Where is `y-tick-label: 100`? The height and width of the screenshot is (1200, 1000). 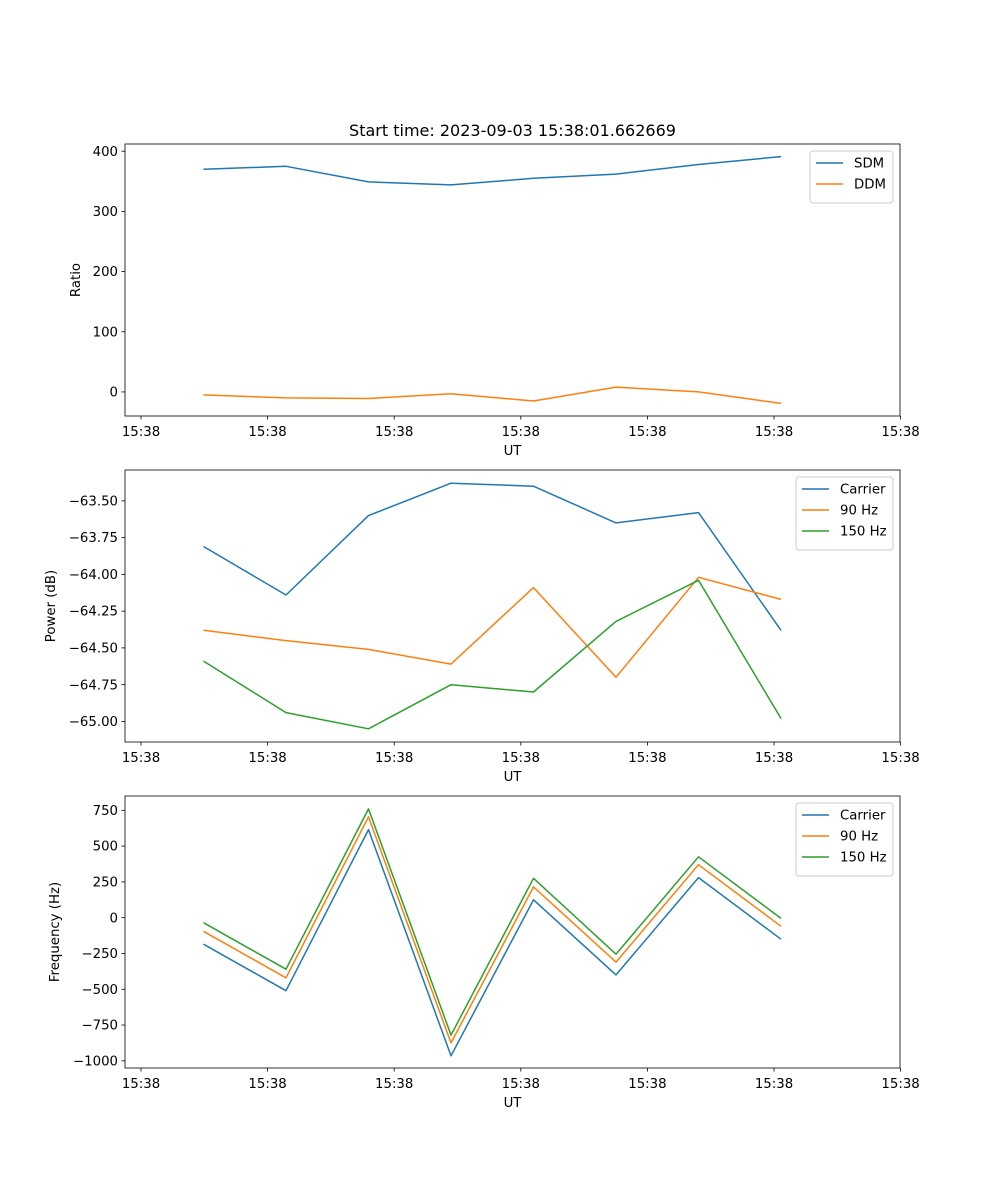
y-tick-label: 100 is located at coordinates (105, 332).